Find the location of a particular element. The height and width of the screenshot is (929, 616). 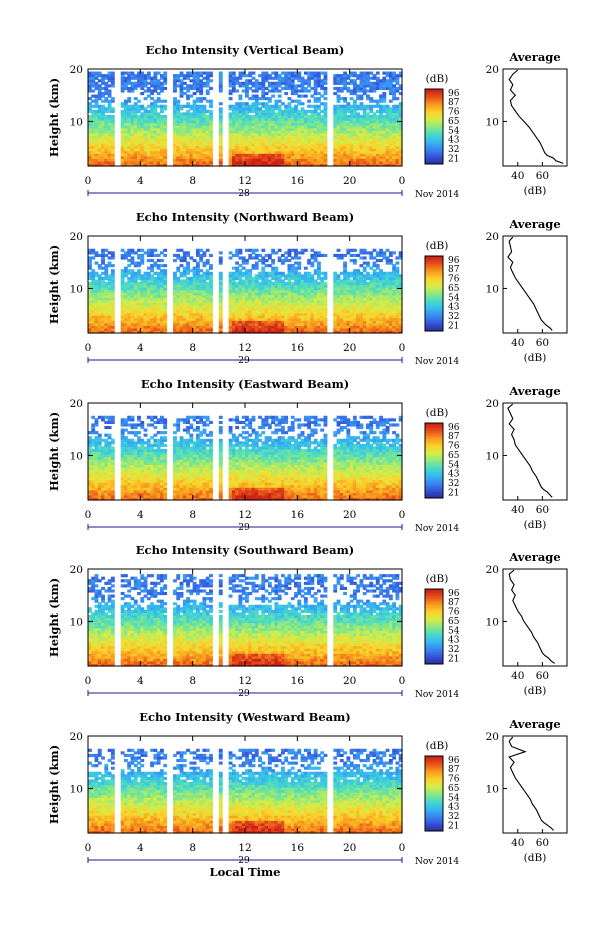

profile-x-tick-label: 40 is located at coordinates (517, 176).